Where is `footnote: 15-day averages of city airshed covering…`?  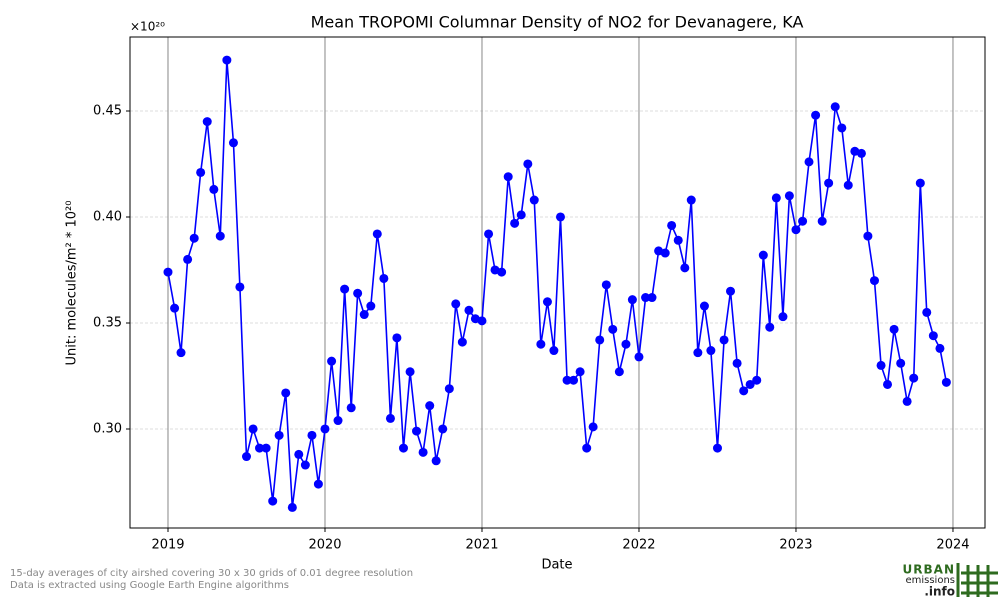 footnote: 15-day averages of city airshed covering… is located at coordinates (211, 573).